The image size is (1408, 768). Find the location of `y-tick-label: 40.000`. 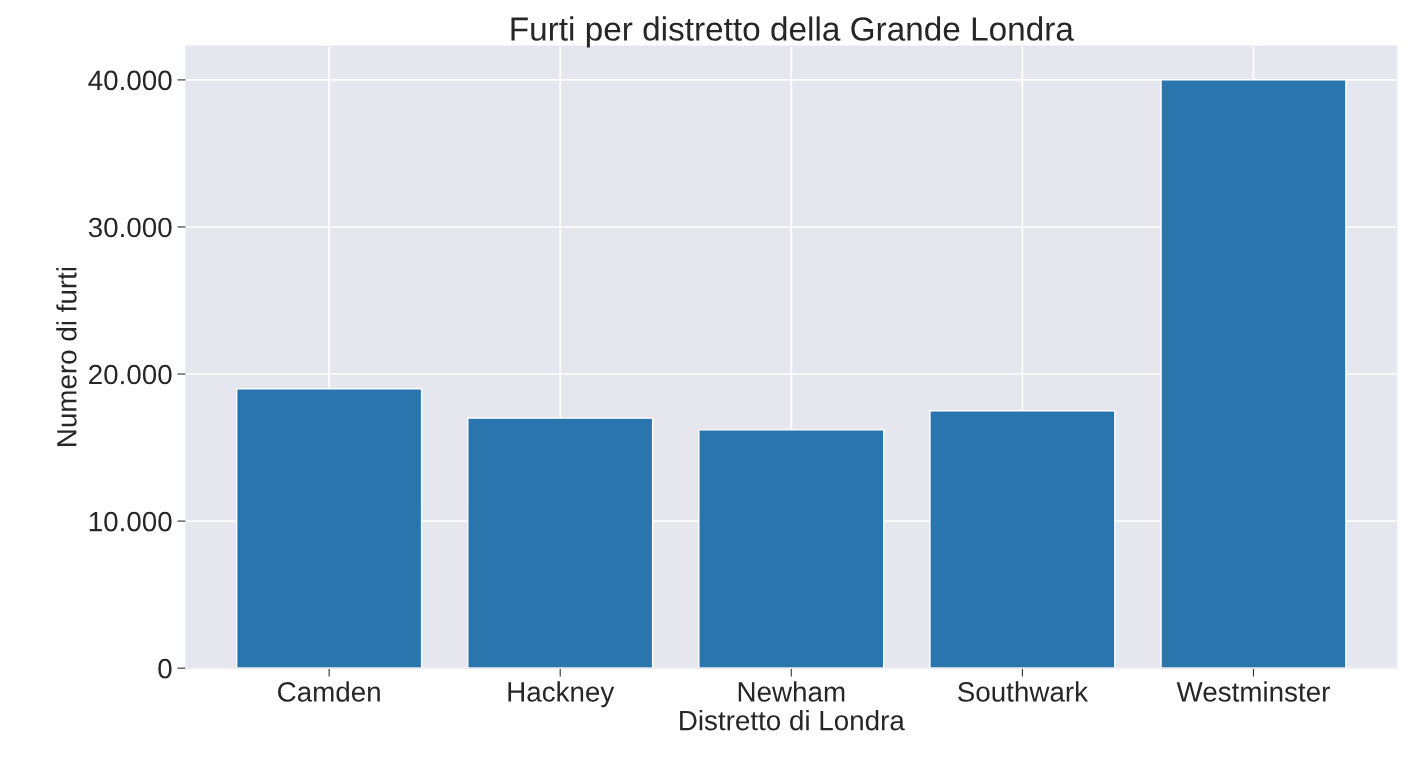

y-tick-label: 40.000 is located at coordinates (130, 80).